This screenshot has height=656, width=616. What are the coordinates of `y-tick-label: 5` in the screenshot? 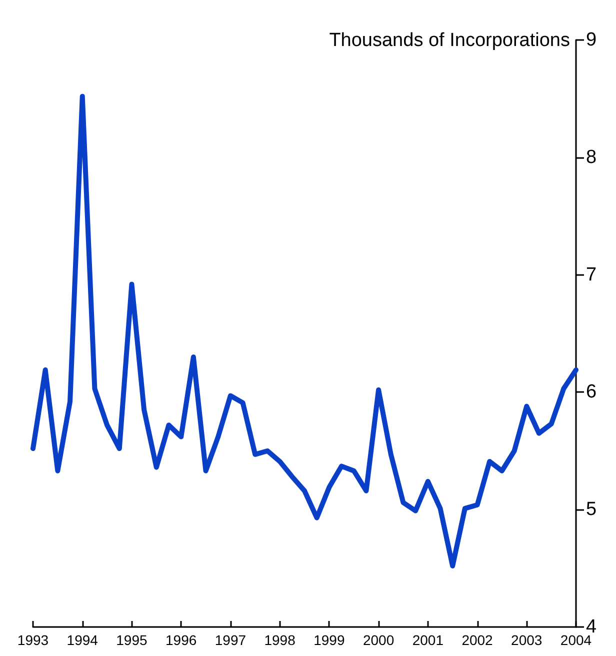 It's located at (591, 509).